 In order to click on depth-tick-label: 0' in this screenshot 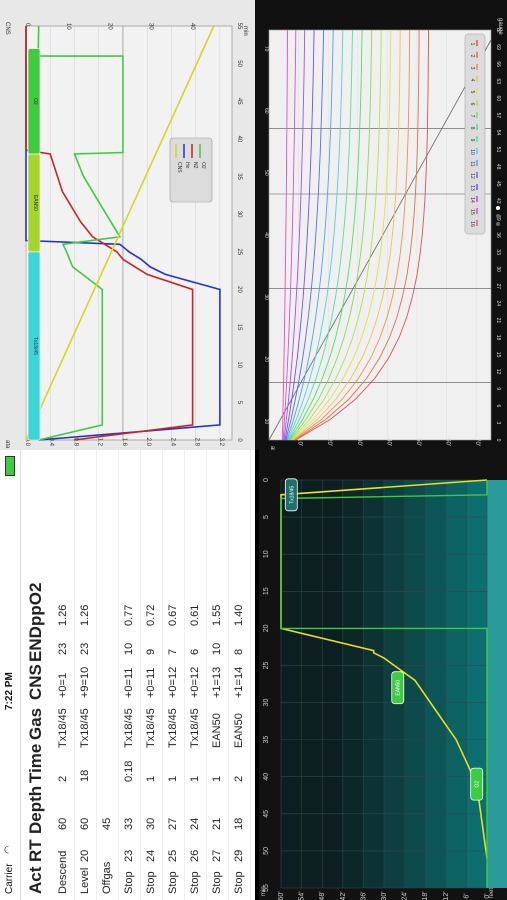, I will do `click(487, 895)`.